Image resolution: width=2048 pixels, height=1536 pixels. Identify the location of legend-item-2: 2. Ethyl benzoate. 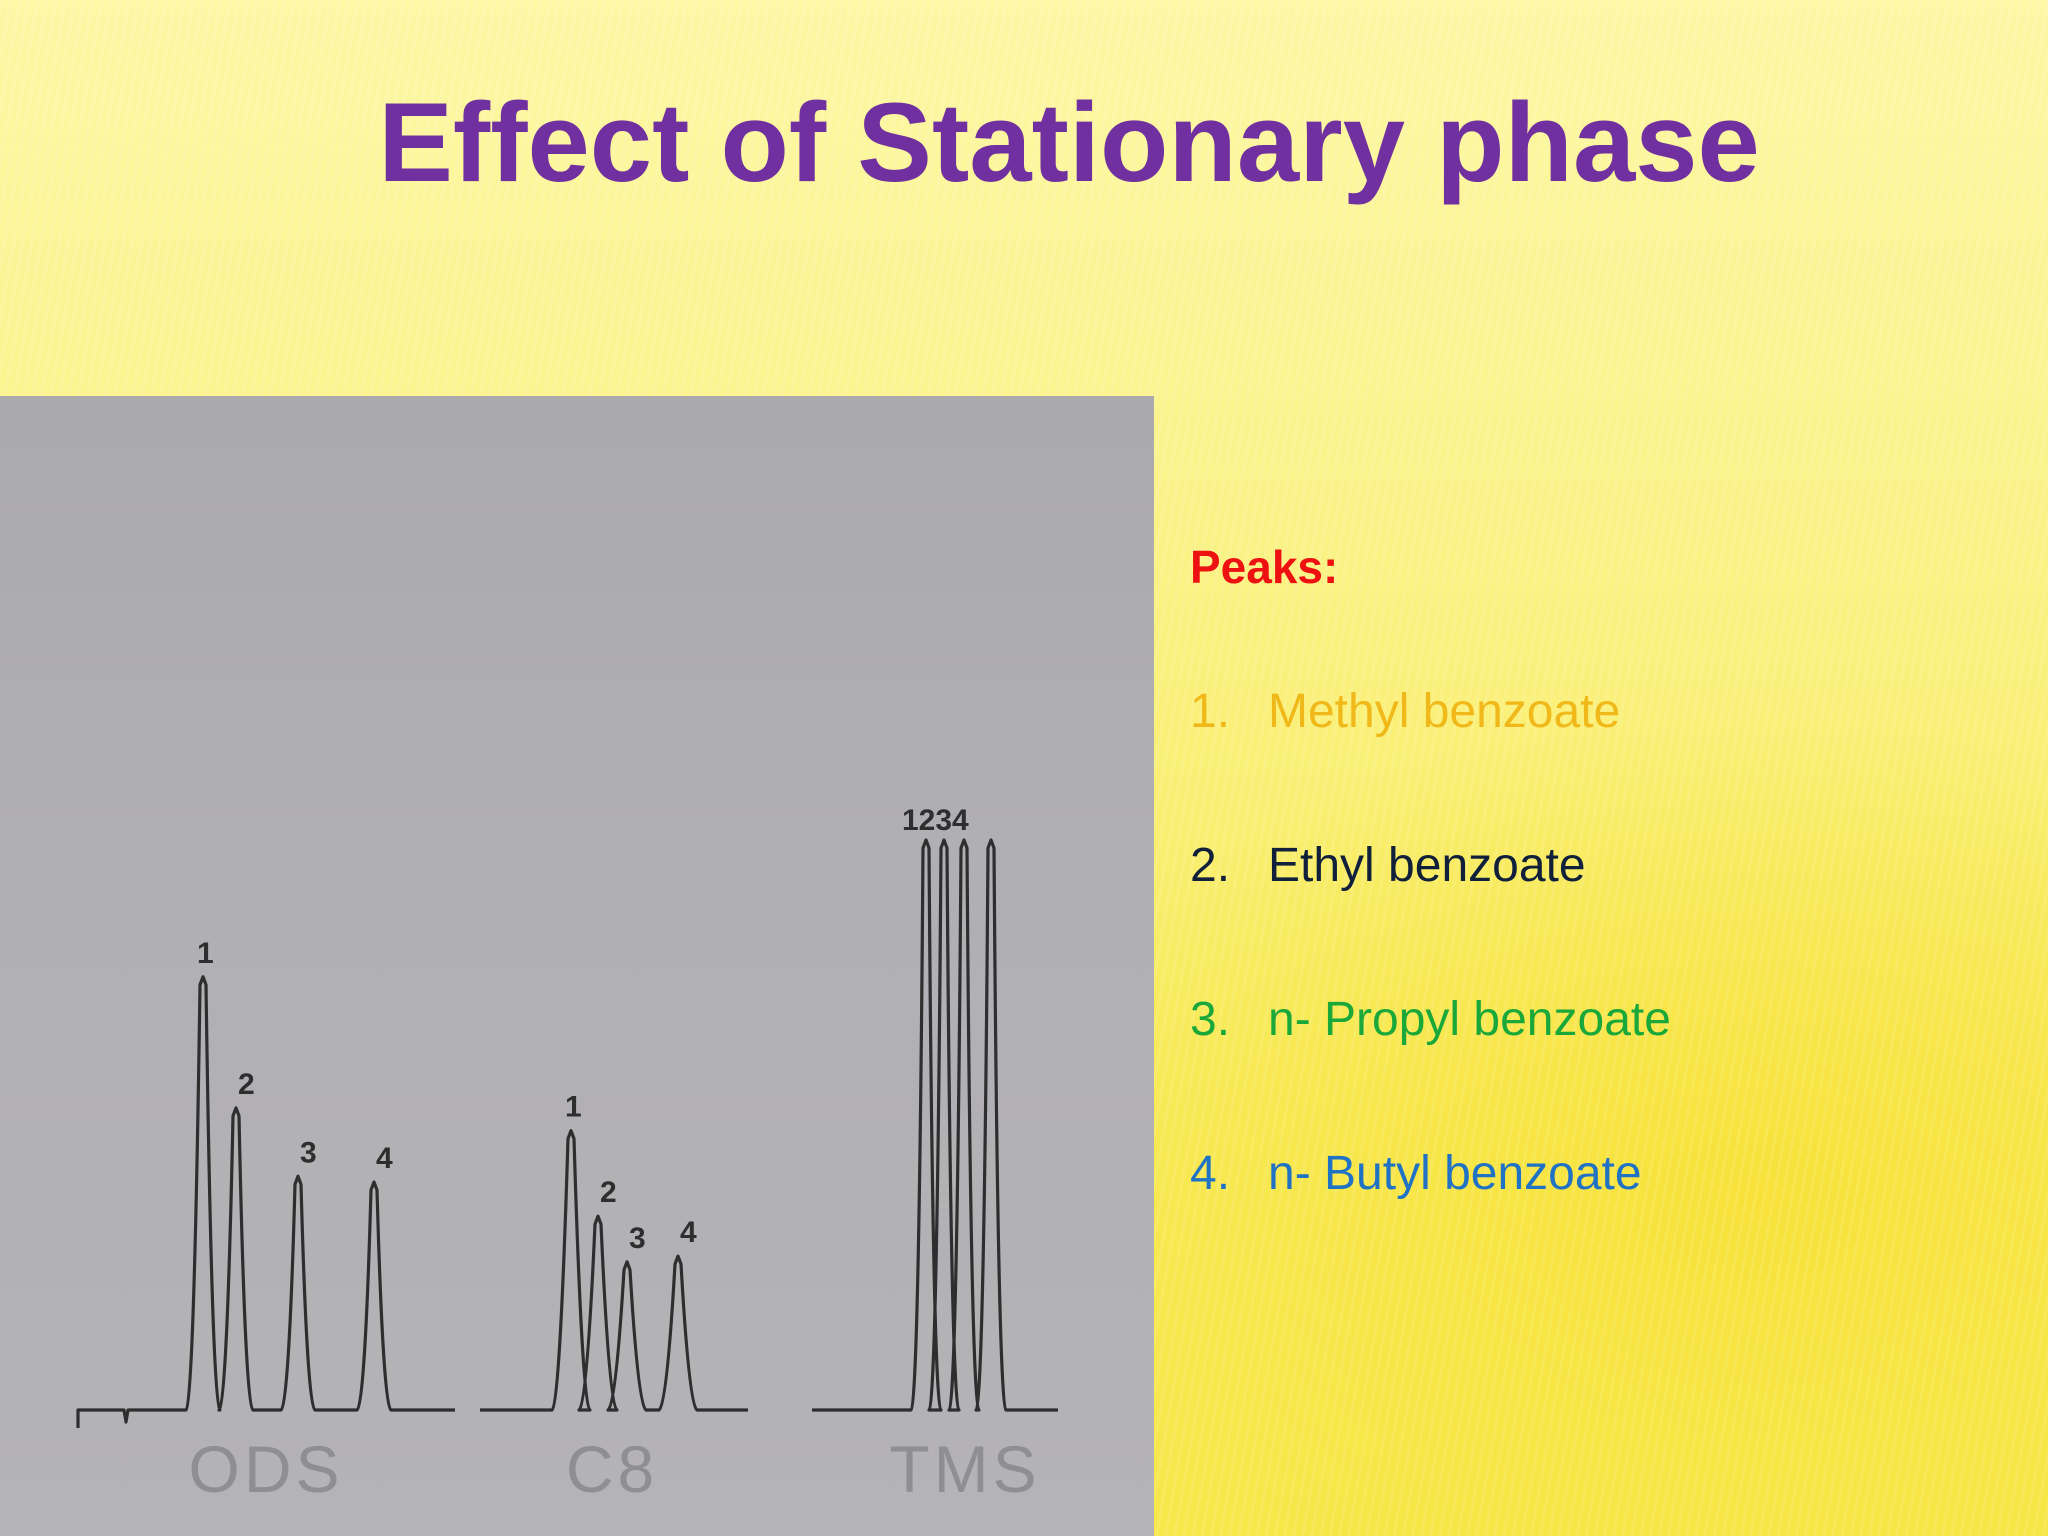
(1600, 915).